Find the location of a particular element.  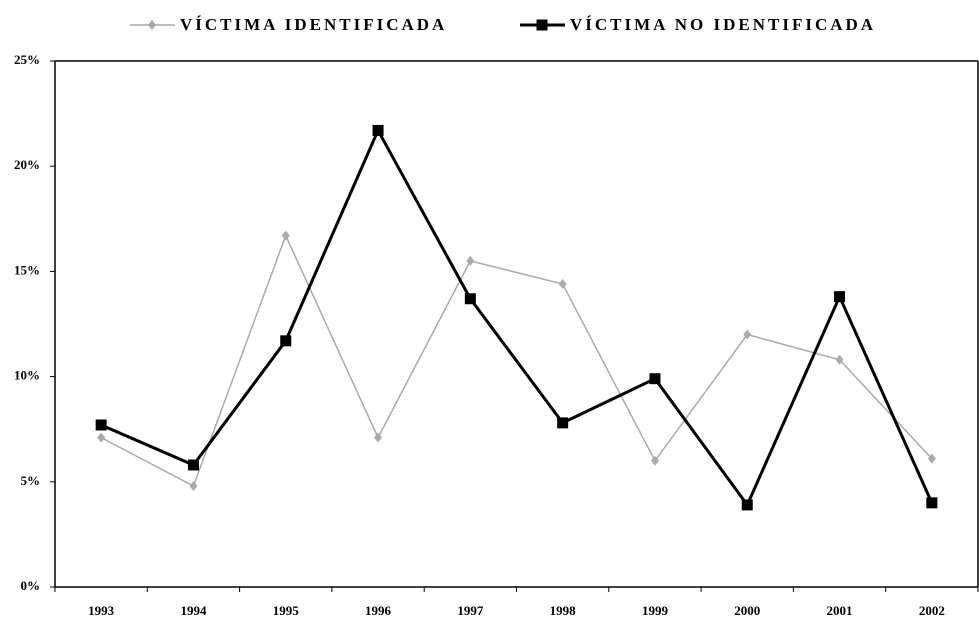

legend-label: VÍCTIMA IDENTIFICADA is located at coordinates (313, 24).